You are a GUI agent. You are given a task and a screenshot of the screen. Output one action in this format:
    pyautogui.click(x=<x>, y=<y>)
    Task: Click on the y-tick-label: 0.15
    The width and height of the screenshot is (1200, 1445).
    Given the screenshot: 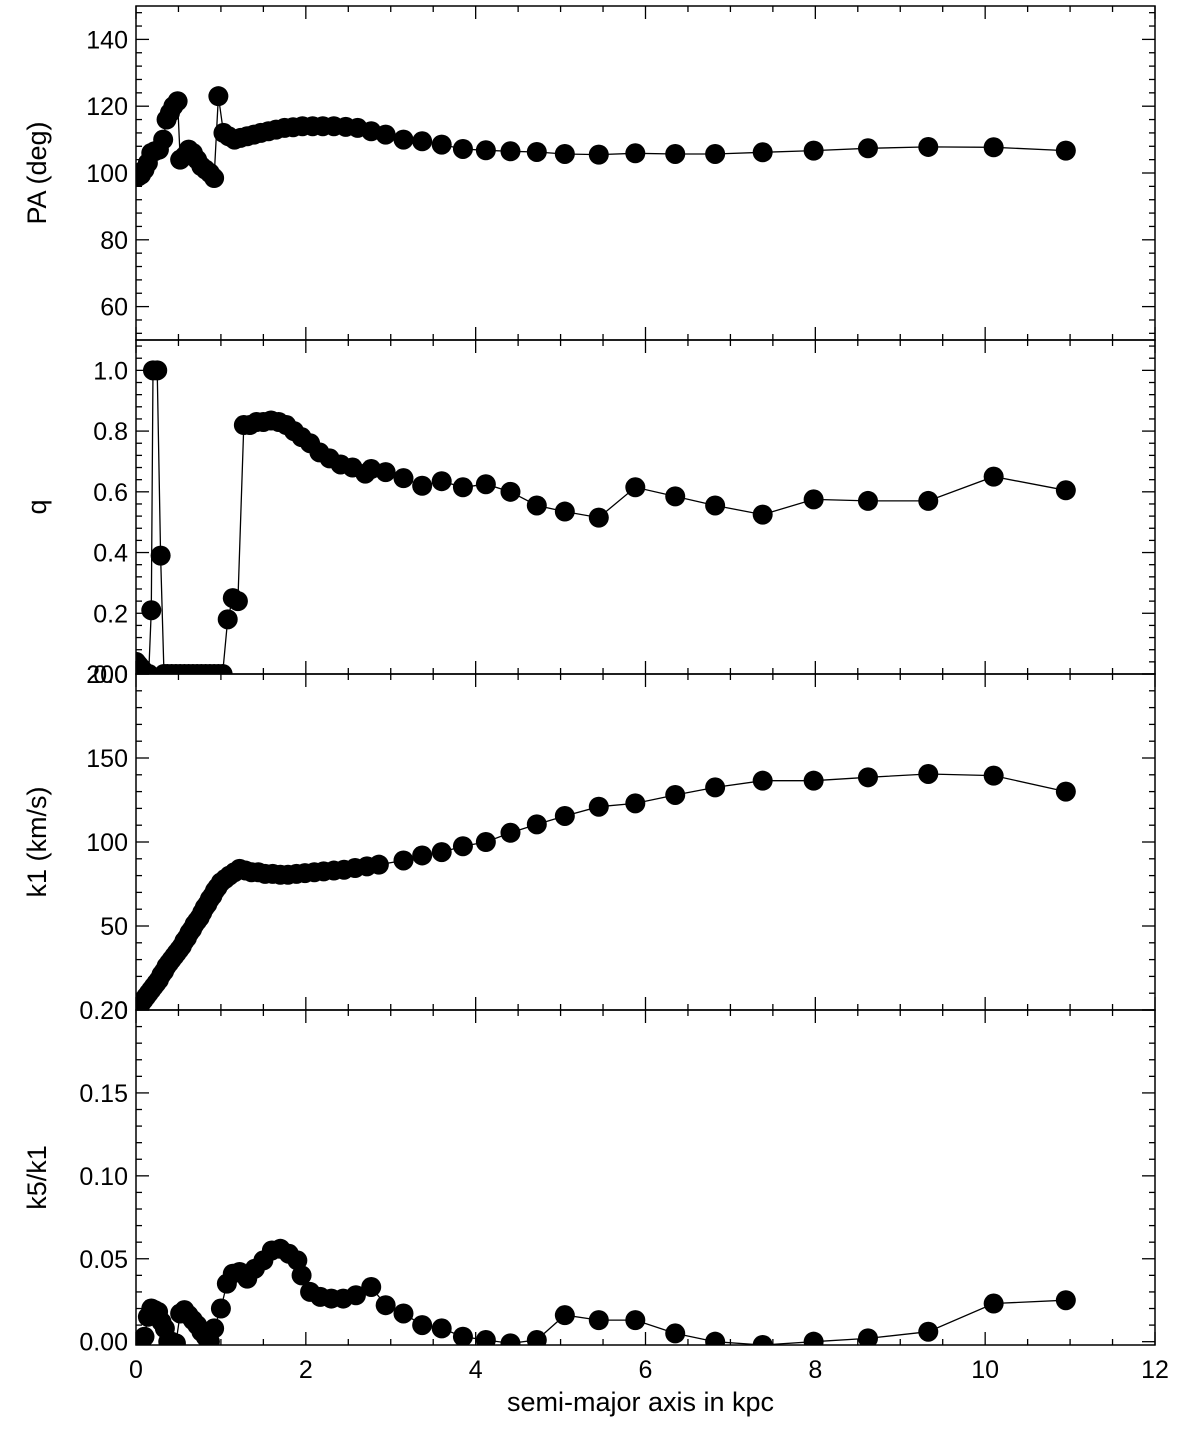 What is the action you would take?
    pyautogui.click(x=103, y=1094)
    